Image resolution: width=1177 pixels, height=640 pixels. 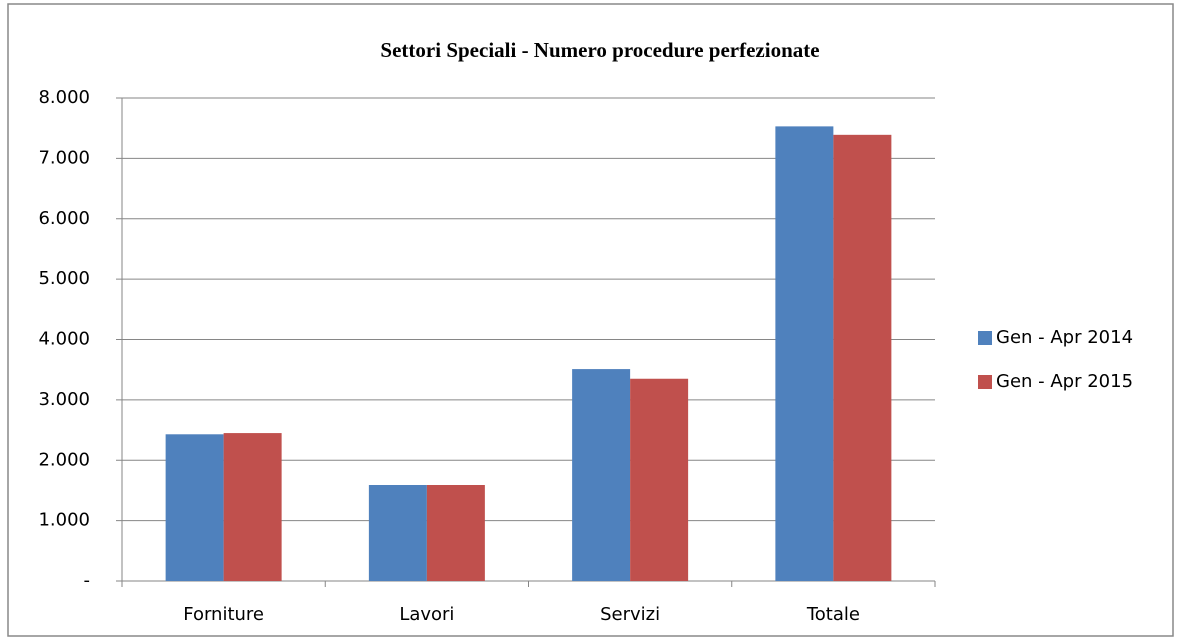 I want to click on y-tick-label: 4.000, so click(x=64, y=339).